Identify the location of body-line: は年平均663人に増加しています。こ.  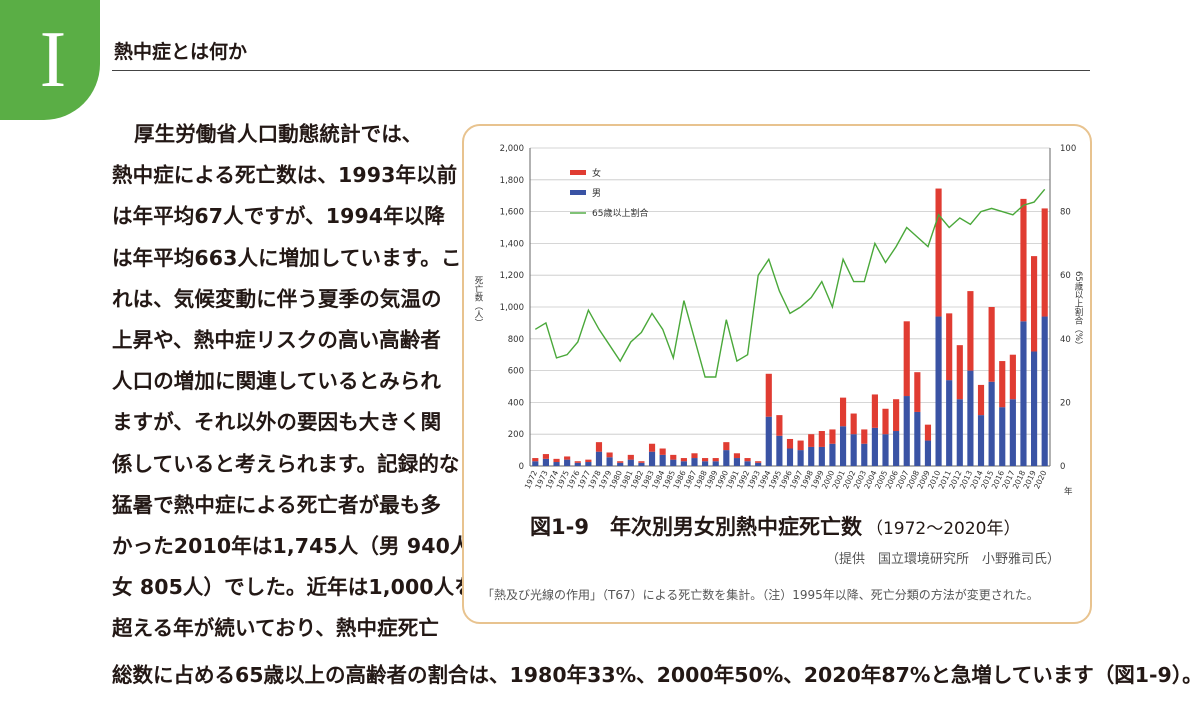
(287, 257).